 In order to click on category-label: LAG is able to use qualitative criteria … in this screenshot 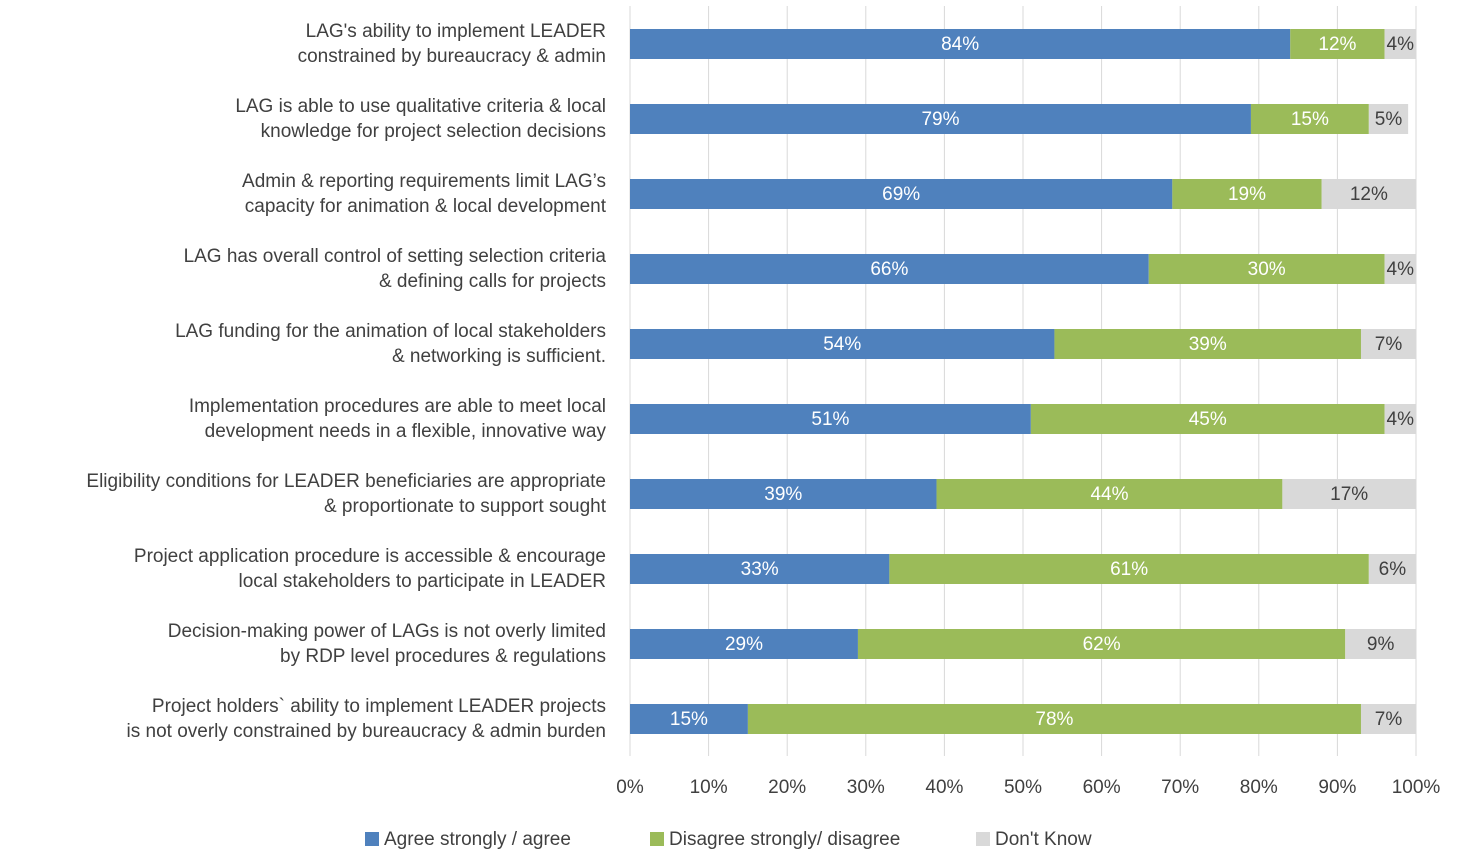, I will do `click(420, 119)`.